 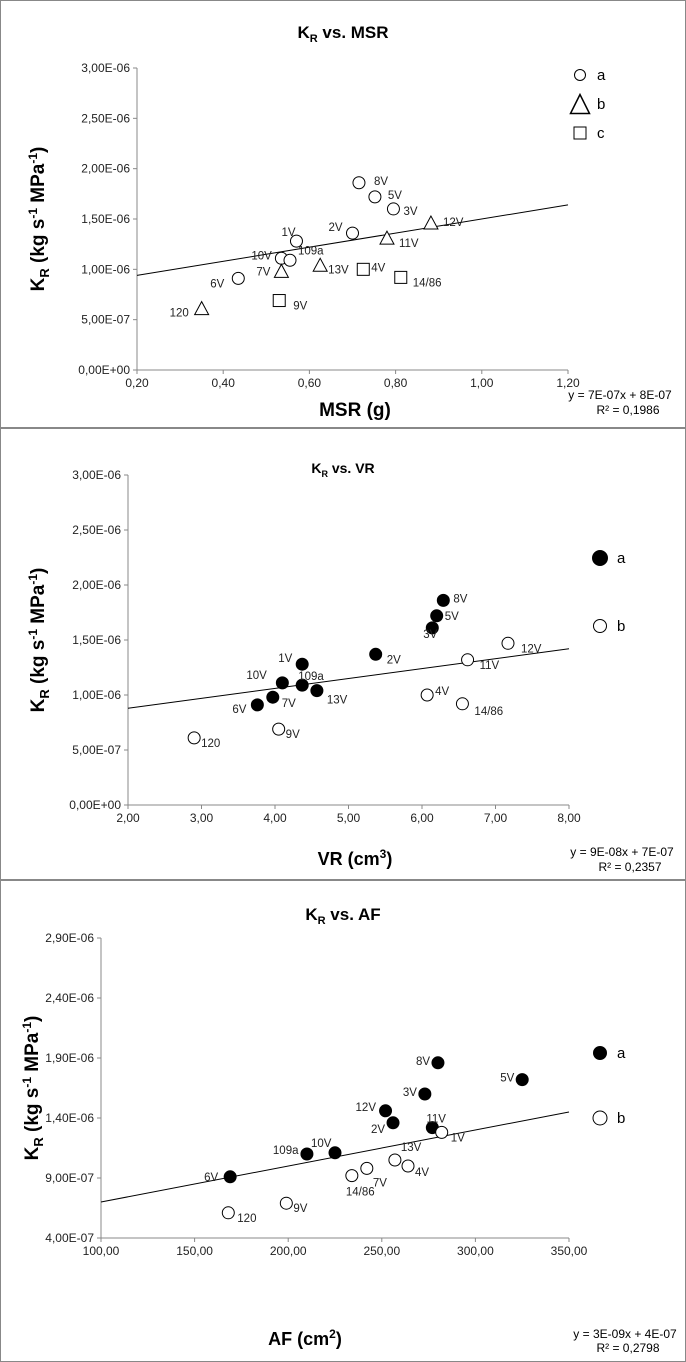 What do you see at coordinates (580, 133) in the screenshot?
I see `legend-marker-c` at bounding box center [580, 133].